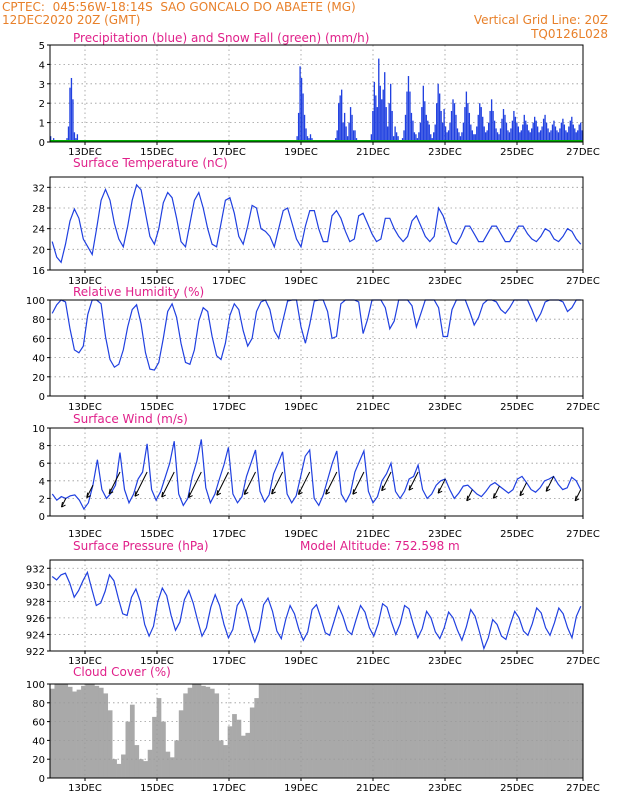  Describe the element at coordinates (316, 472) in the screenshot. I see `plot-frame` at that location.